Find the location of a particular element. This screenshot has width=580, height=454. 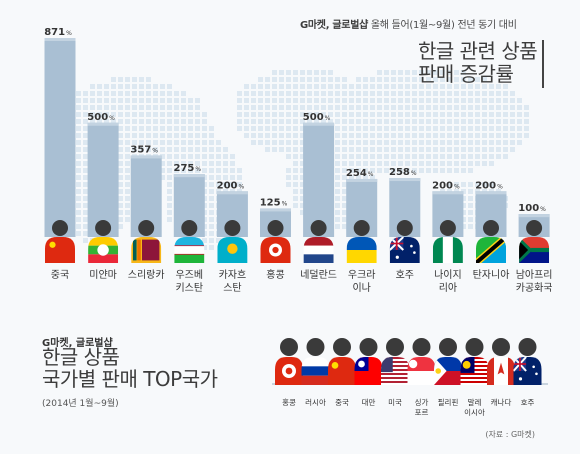

bar-value-label: 100% is located at coordinates (532, 208).